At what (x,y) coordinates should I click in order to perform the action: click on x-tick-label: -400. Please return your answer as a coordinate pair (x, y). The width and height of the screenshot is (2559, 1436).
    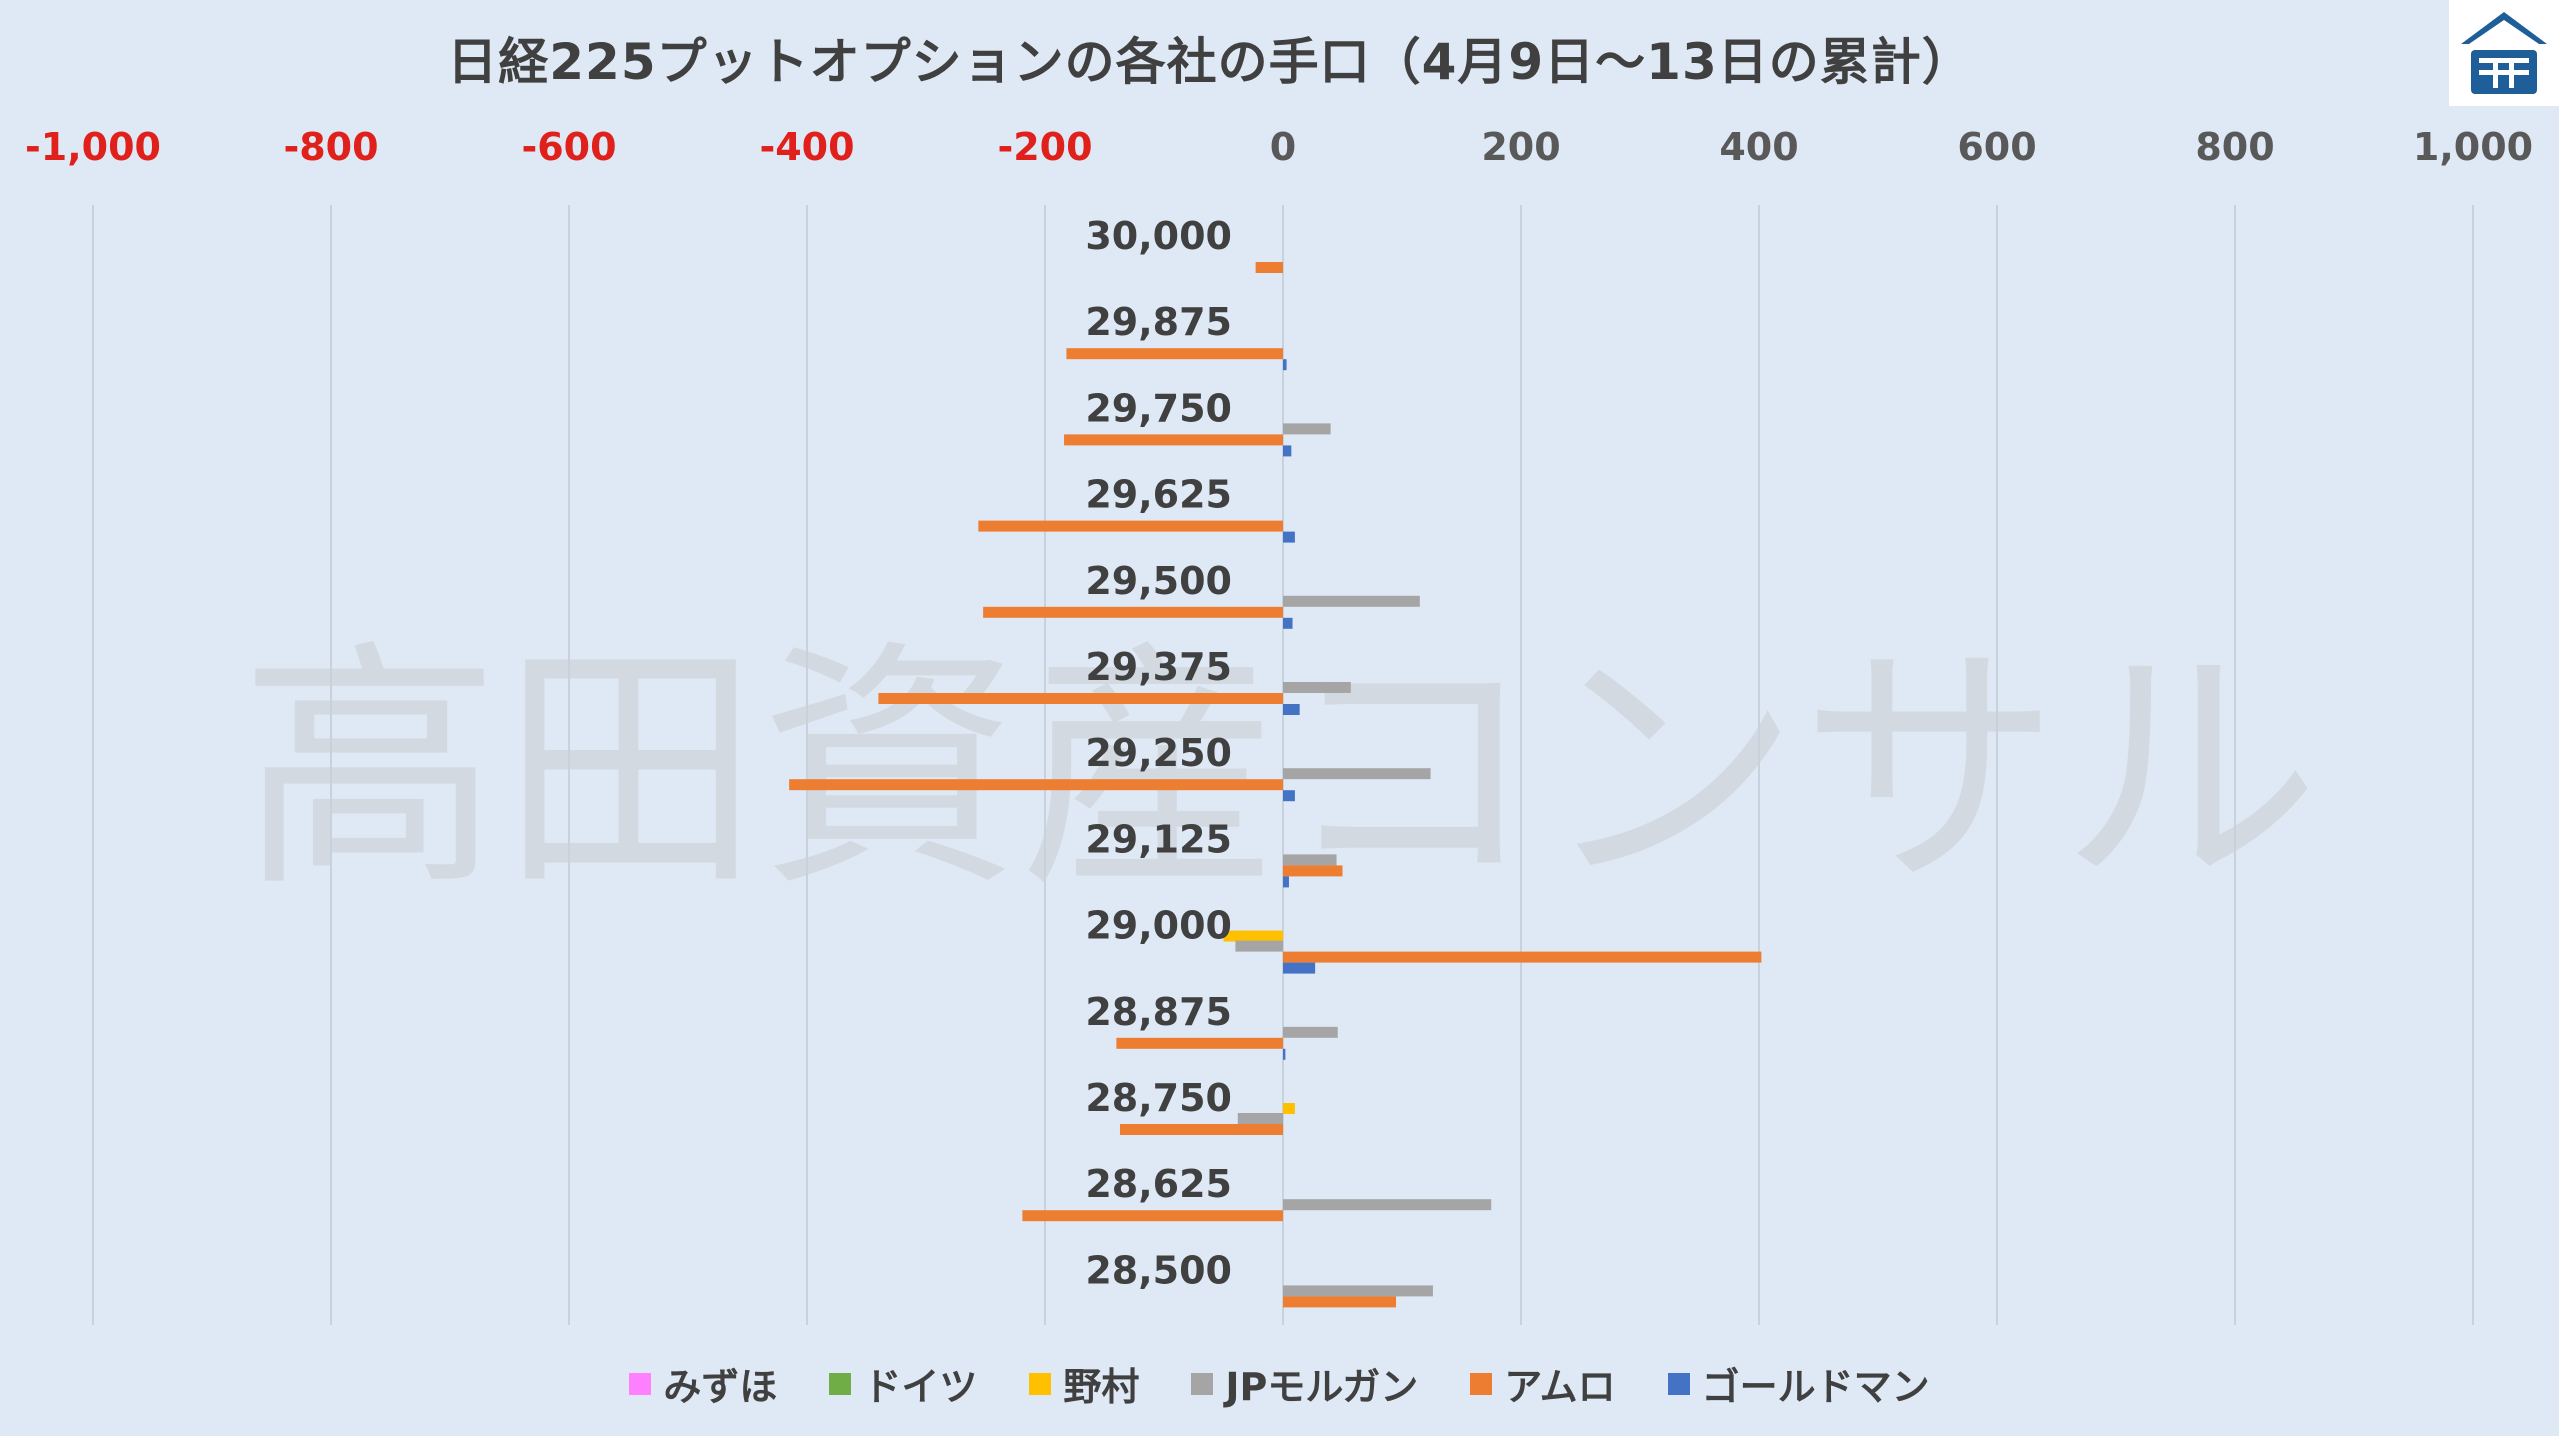
    Looking at the image, I should click on (806, 147).